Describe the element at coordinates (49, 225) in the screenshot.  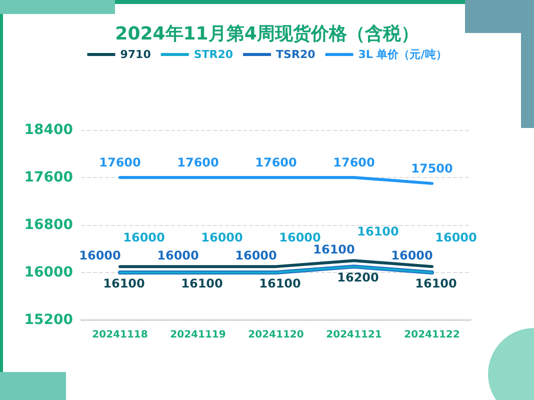
I see `y-tick-label: 16800` at that location.